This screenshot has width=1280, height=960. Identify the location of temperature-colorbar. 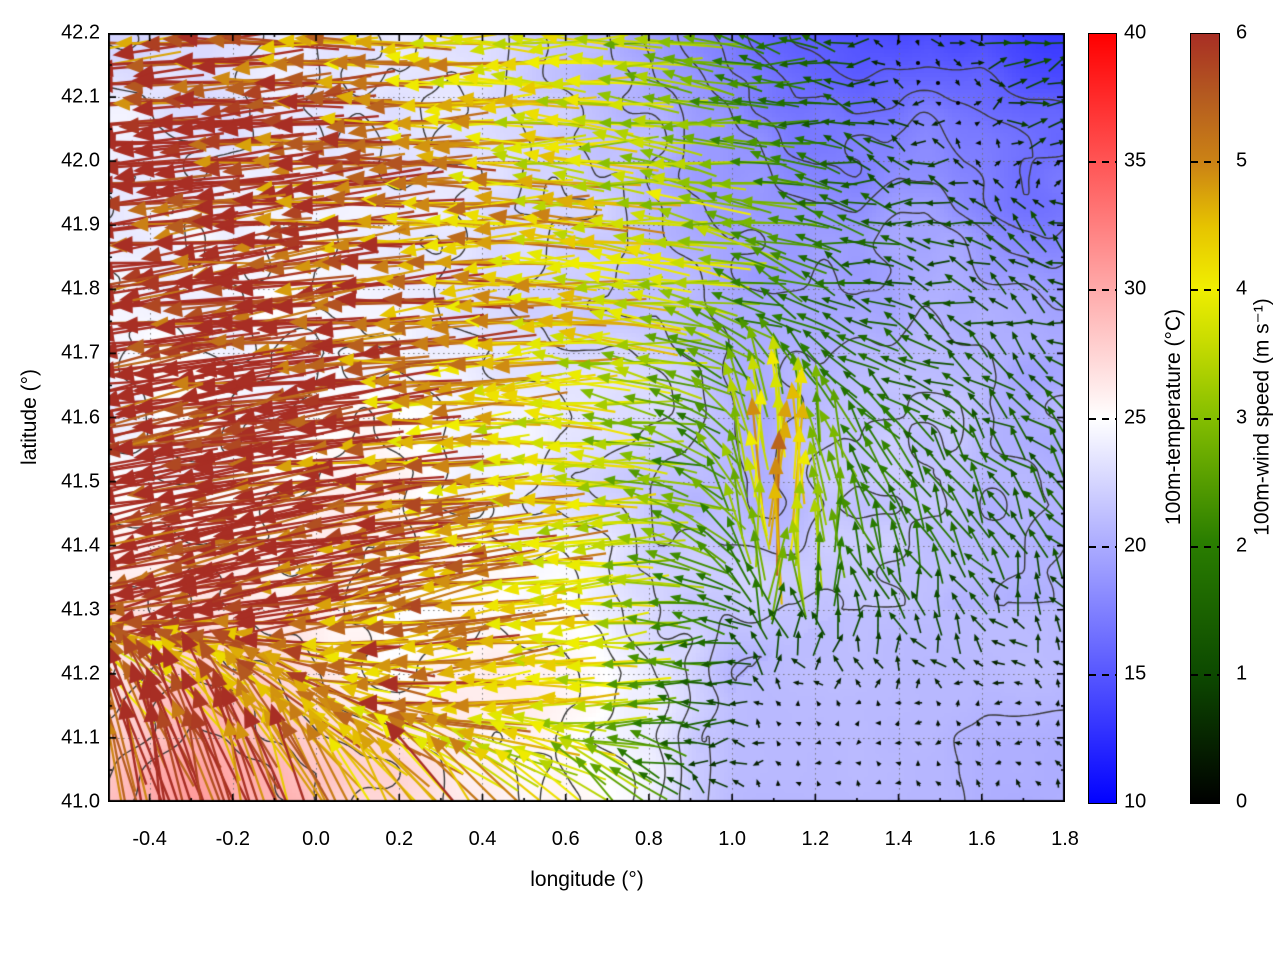
(1102, 418).